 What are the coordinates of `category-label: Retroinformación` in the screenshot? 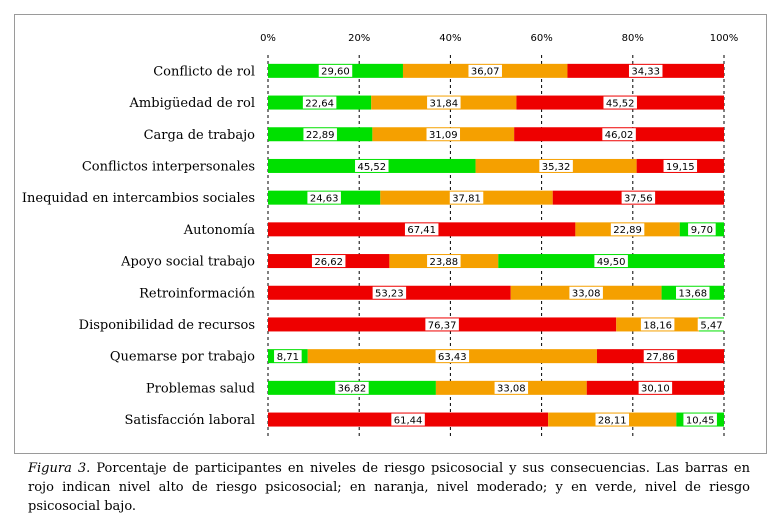 It's located at (197, 293).